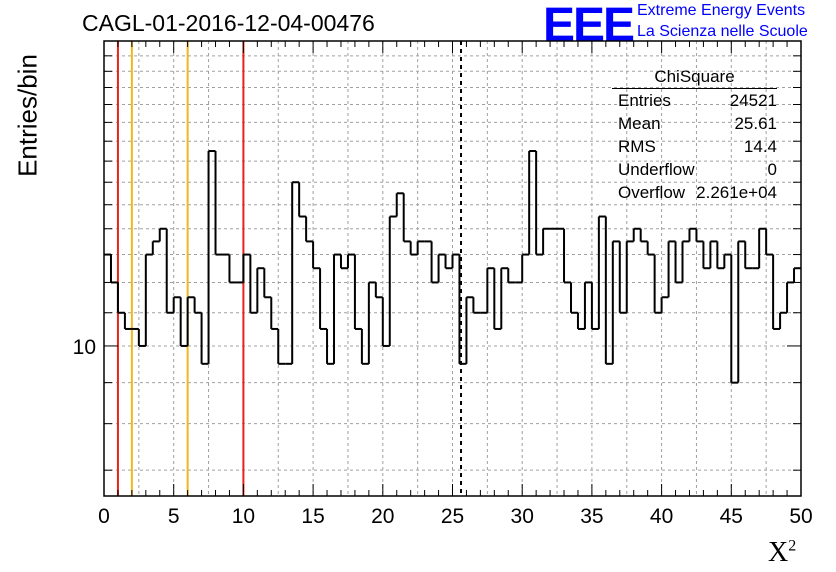 The image size is (836, 572). What do you see at coordinates (104, 516) in the screenshot?
I see `x-tick-label: 0` at bounding box center [104, 516].